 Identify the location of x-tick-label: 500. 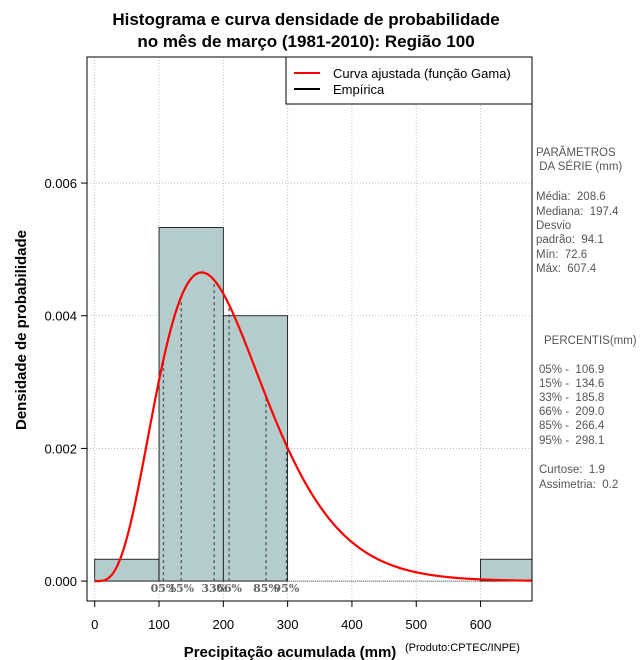
(416, 624).